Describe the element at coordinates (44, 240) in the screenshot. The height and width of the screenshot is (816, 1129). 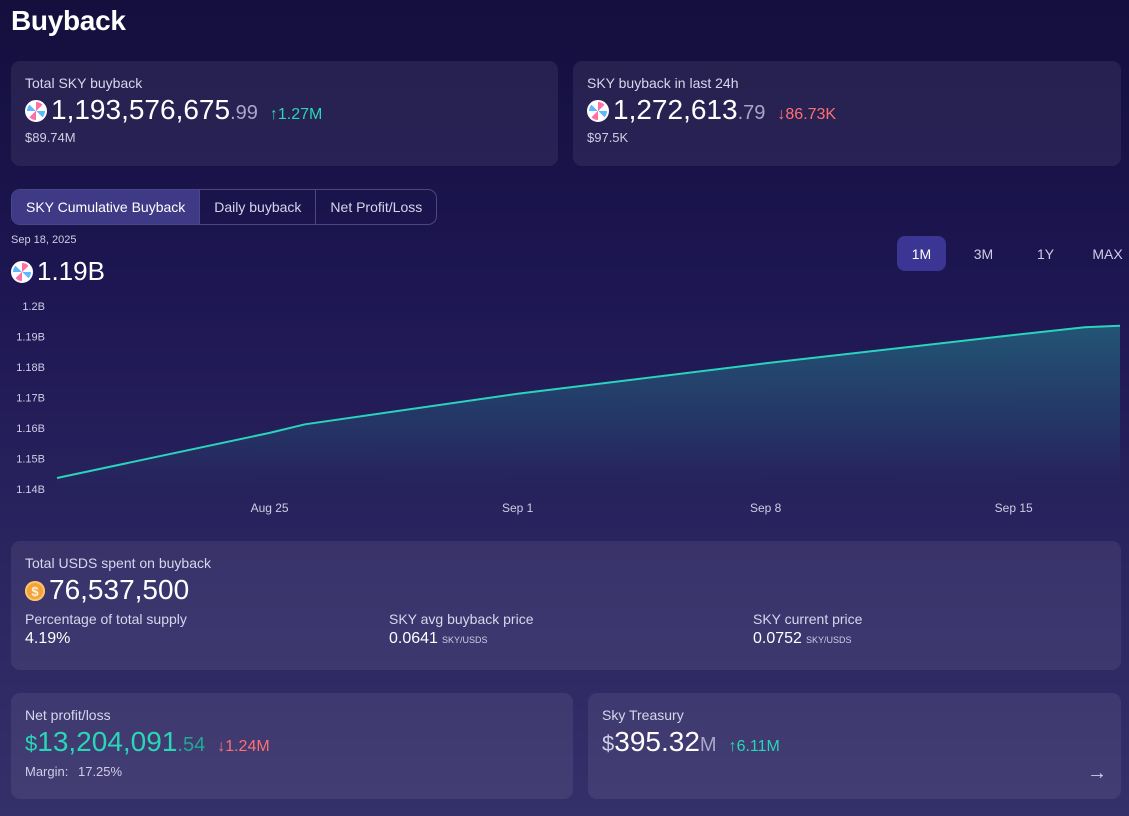
I see `chart-date: Sep 18, 2025` at that location.